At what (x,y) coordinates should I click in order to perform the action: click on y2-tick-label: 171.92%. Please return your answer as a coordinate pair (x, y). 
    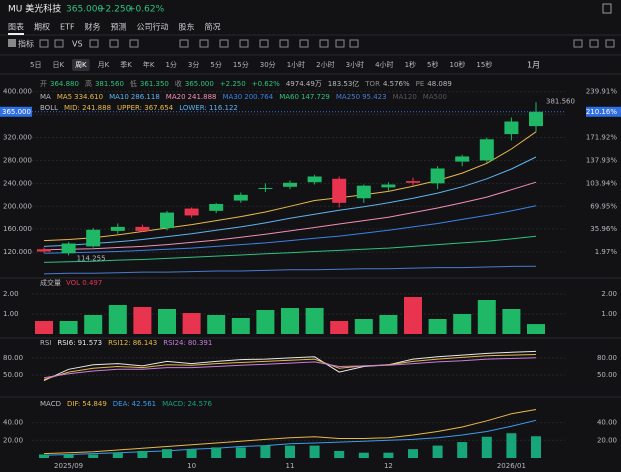
    Looking at the image, I should click on (601, 138).